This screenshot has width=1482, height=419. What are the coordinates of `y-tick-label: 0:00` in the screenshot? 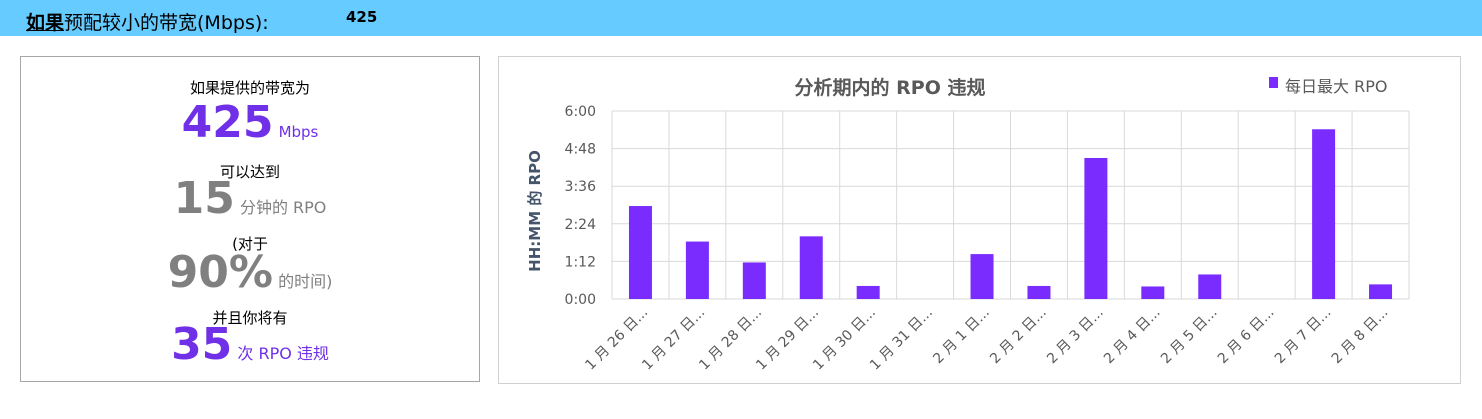 It's located at (580, 300).